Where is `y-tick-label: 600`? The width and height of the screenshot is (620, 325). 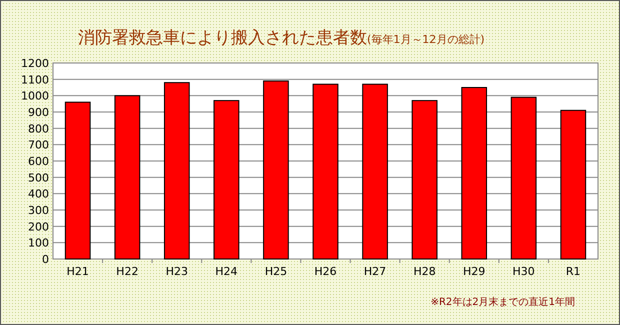 y-tick-label: 600 is located at coordinates (38, 161).